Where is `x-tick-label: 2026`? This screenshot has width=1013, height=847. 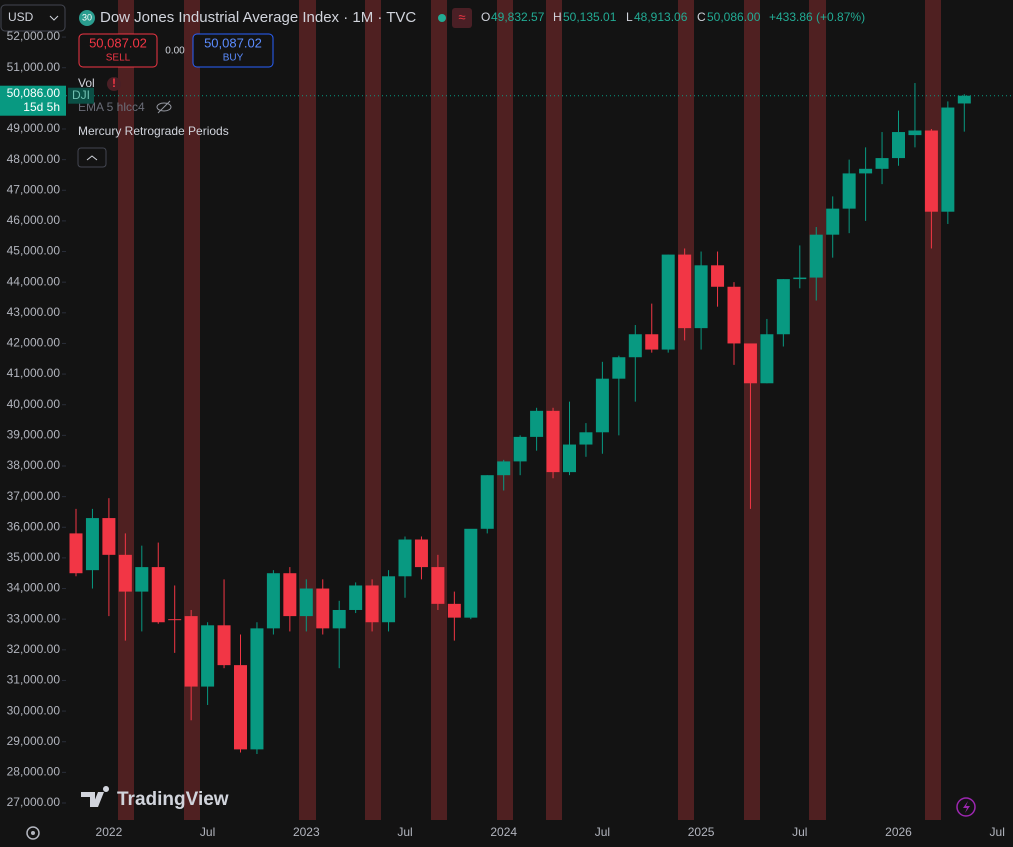
x-tick-label: 2026 is located at coordinates (898, 832).